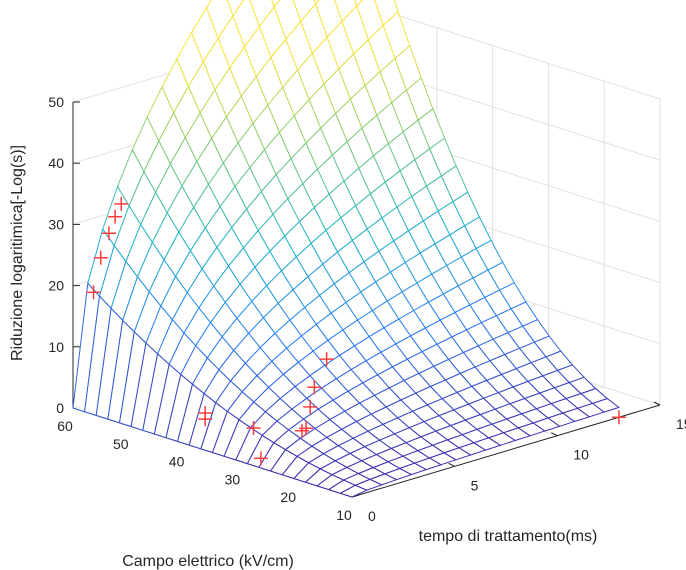  I want to click on y-tick-label: 10, so click(344, 515).